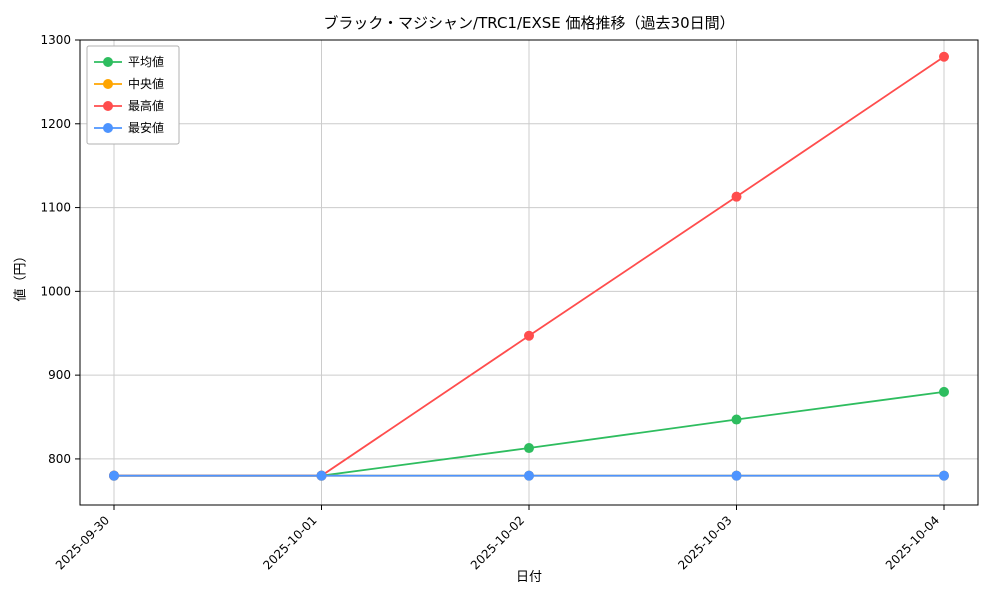 This screenshot has height=600, width=1000. What do you see at coordinates (59, 459) in the screenshot?
I see `y-tick-label: 800` at bounding box center [59, 459].